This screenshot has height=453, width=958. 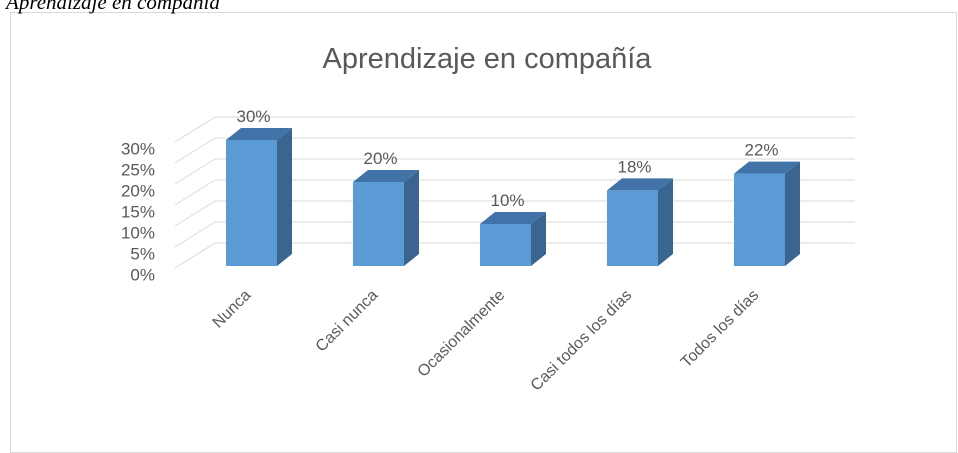 I want to click on y-tick-label: 5%, so click(x=142, y=253).